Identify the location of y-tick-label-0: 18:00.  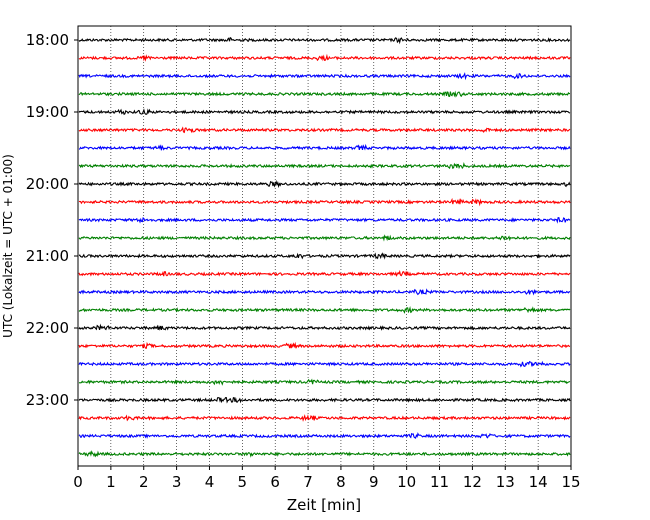
(47, 40).